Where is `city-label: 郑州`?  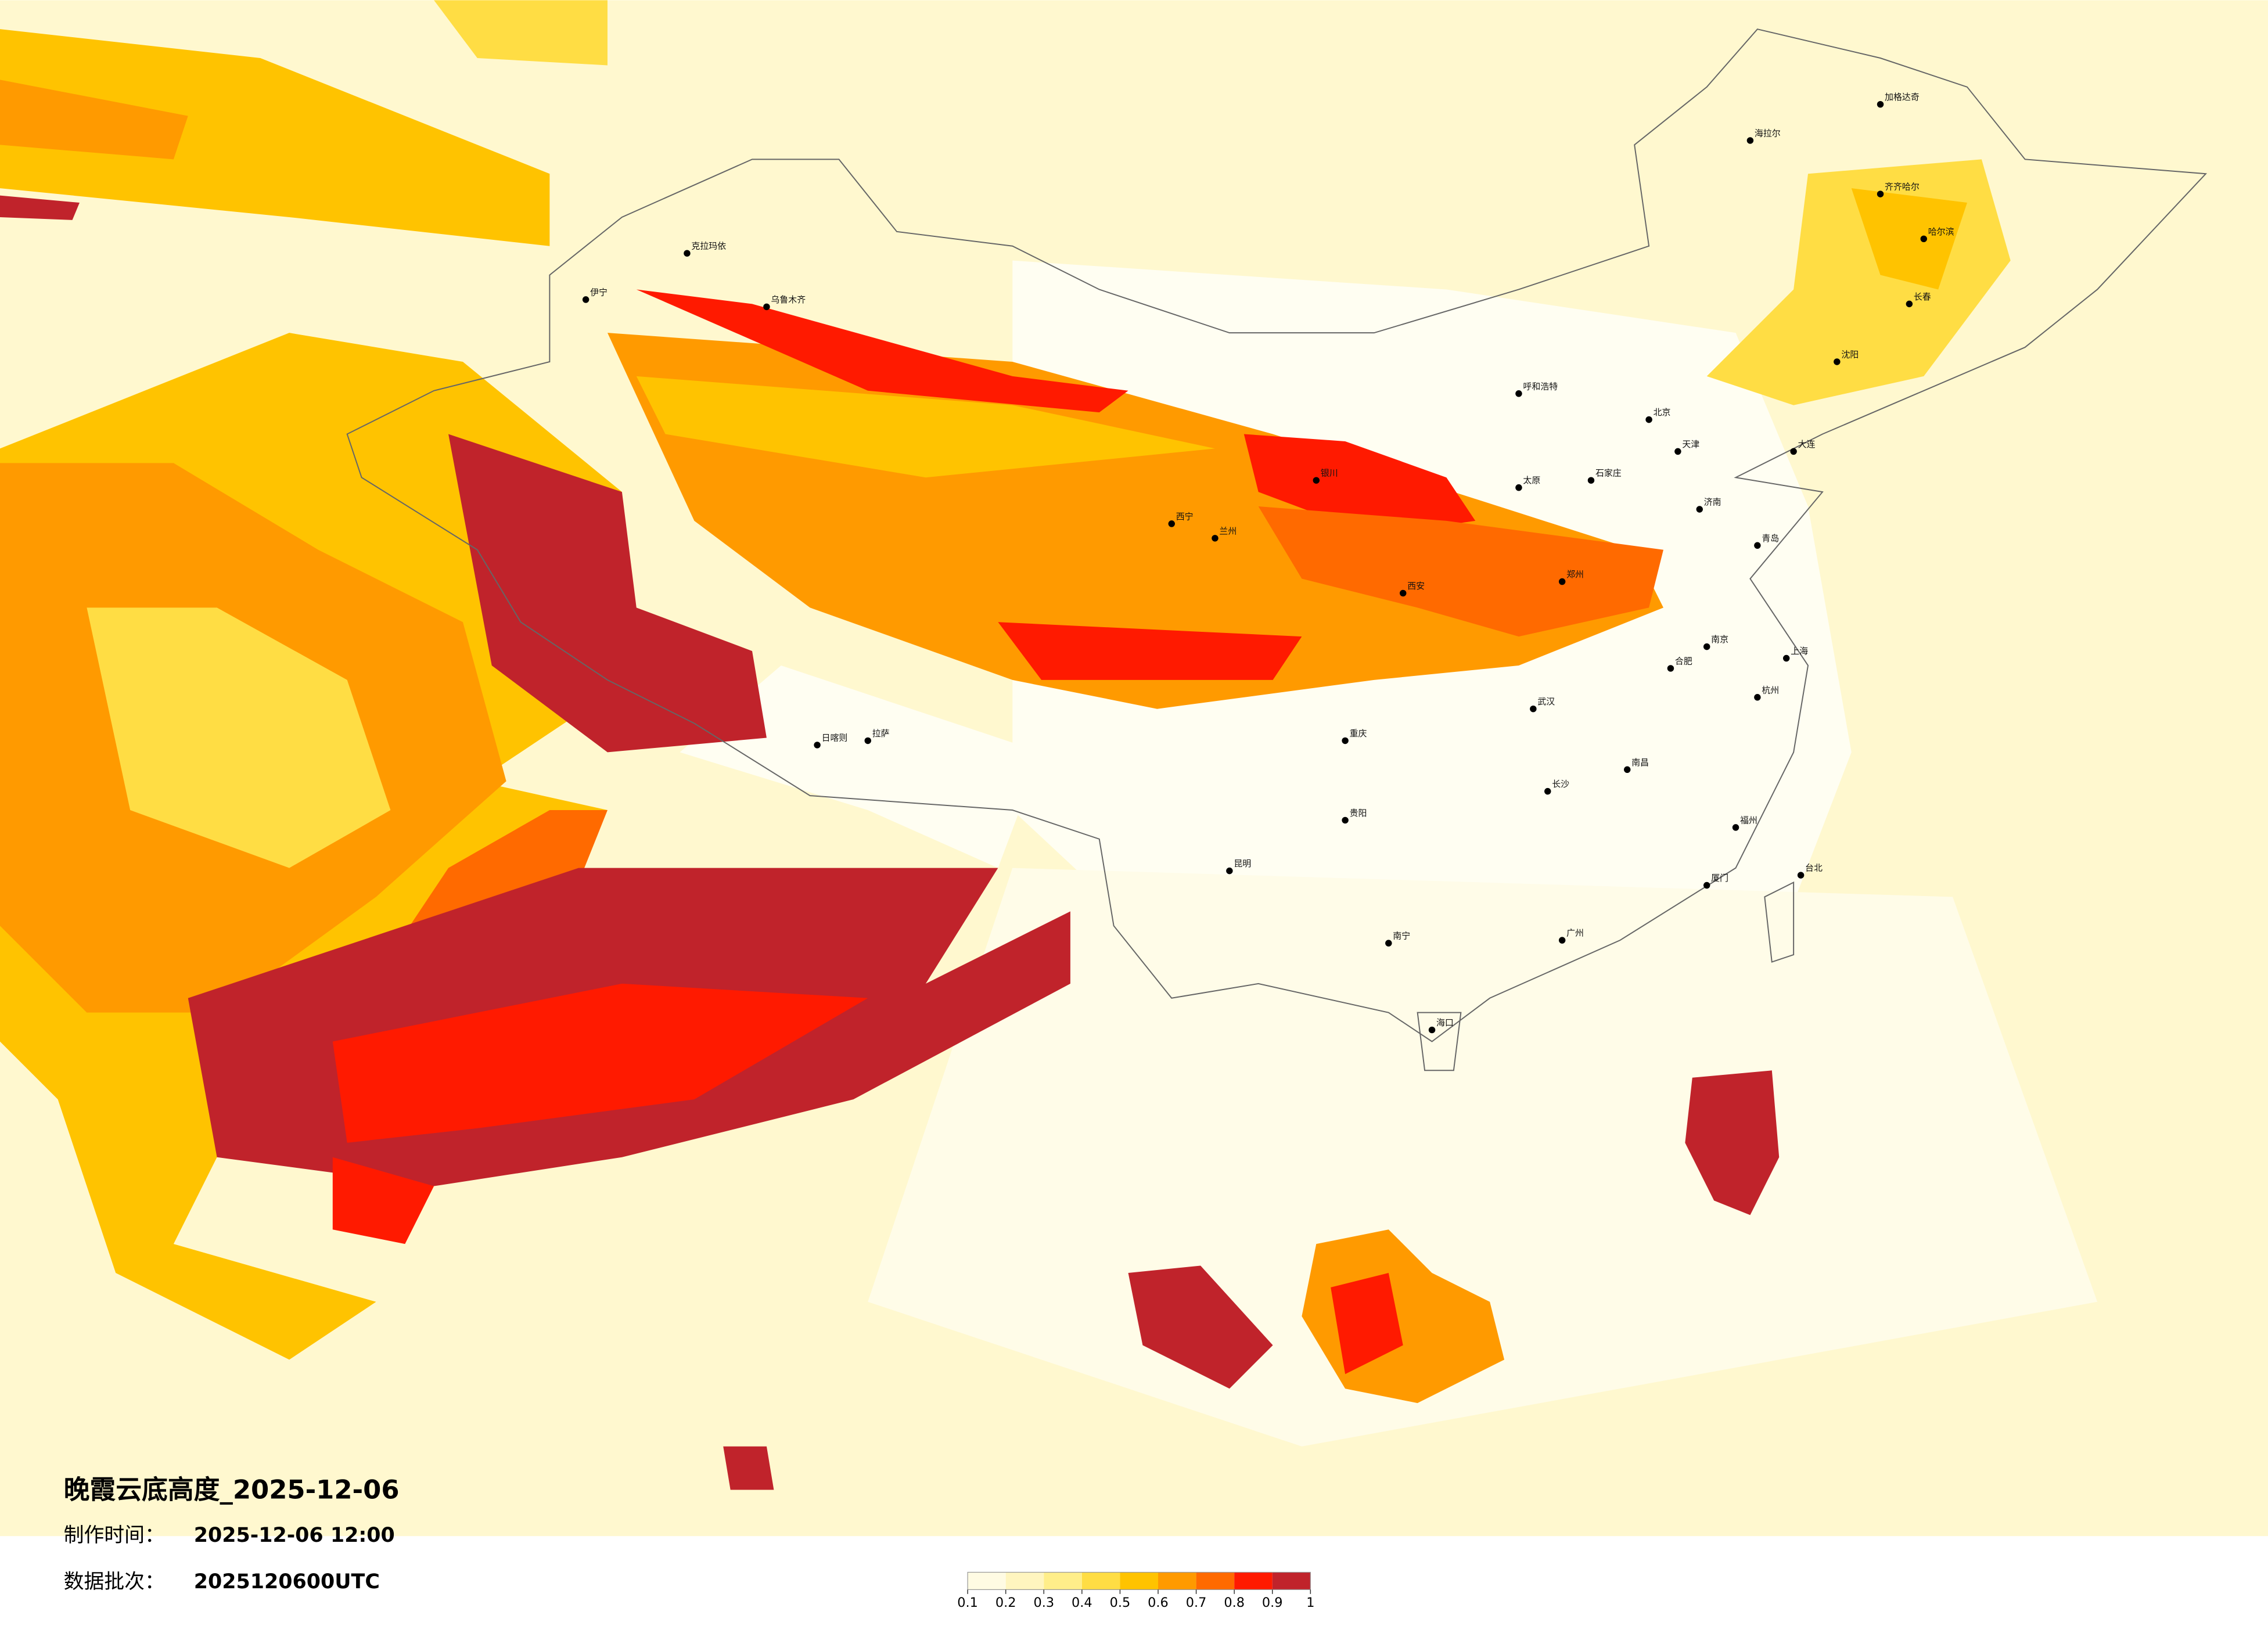 city-label: 郑州 is located at coordinates (1575, 574).